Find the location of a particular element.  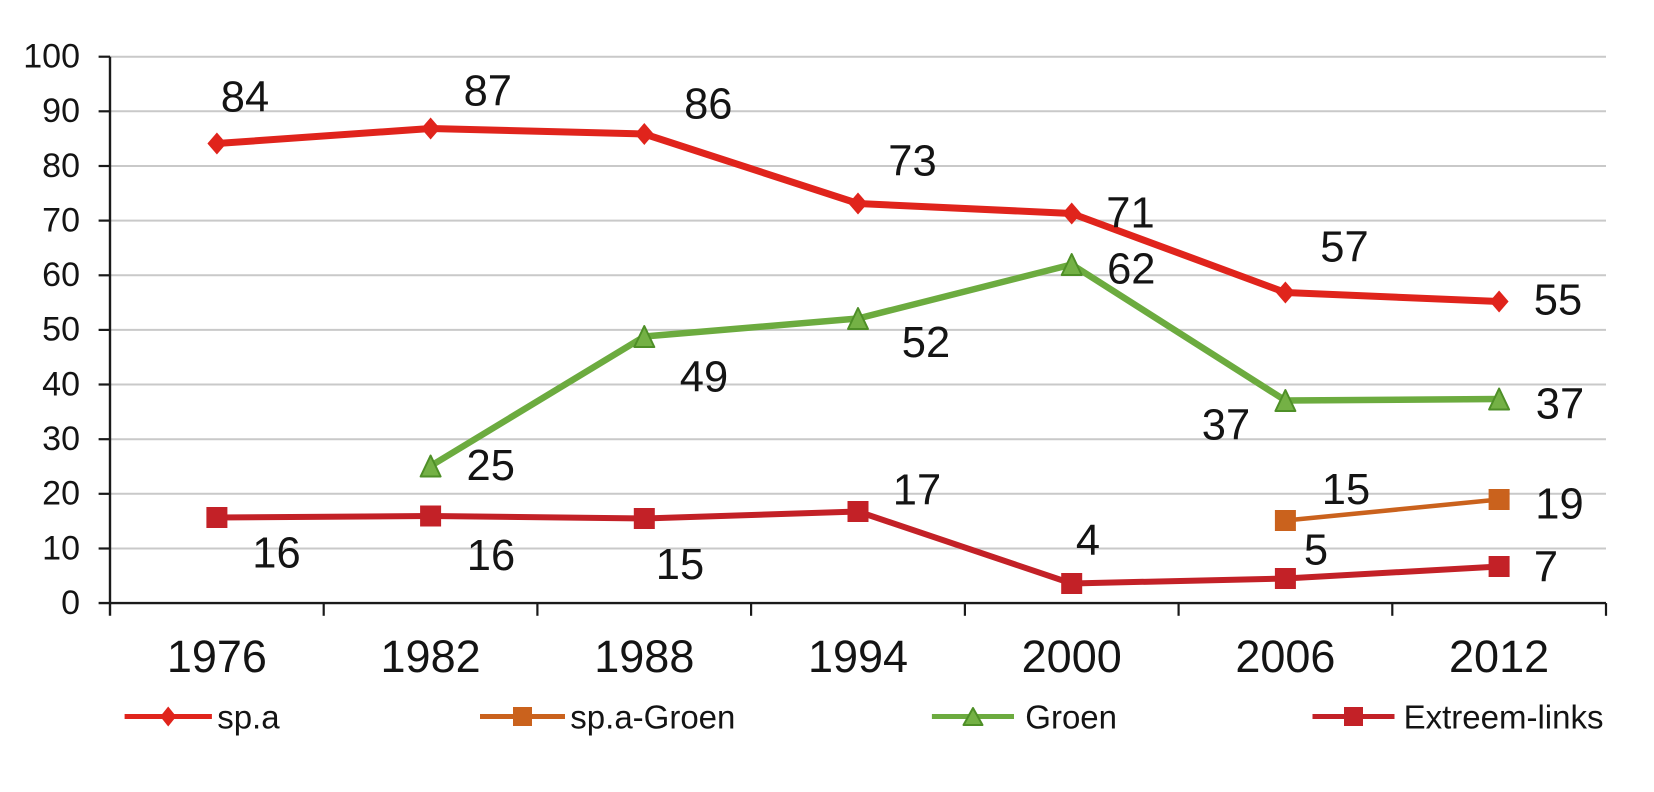

svg-text: 1994 is located at coordinates (858, 656).